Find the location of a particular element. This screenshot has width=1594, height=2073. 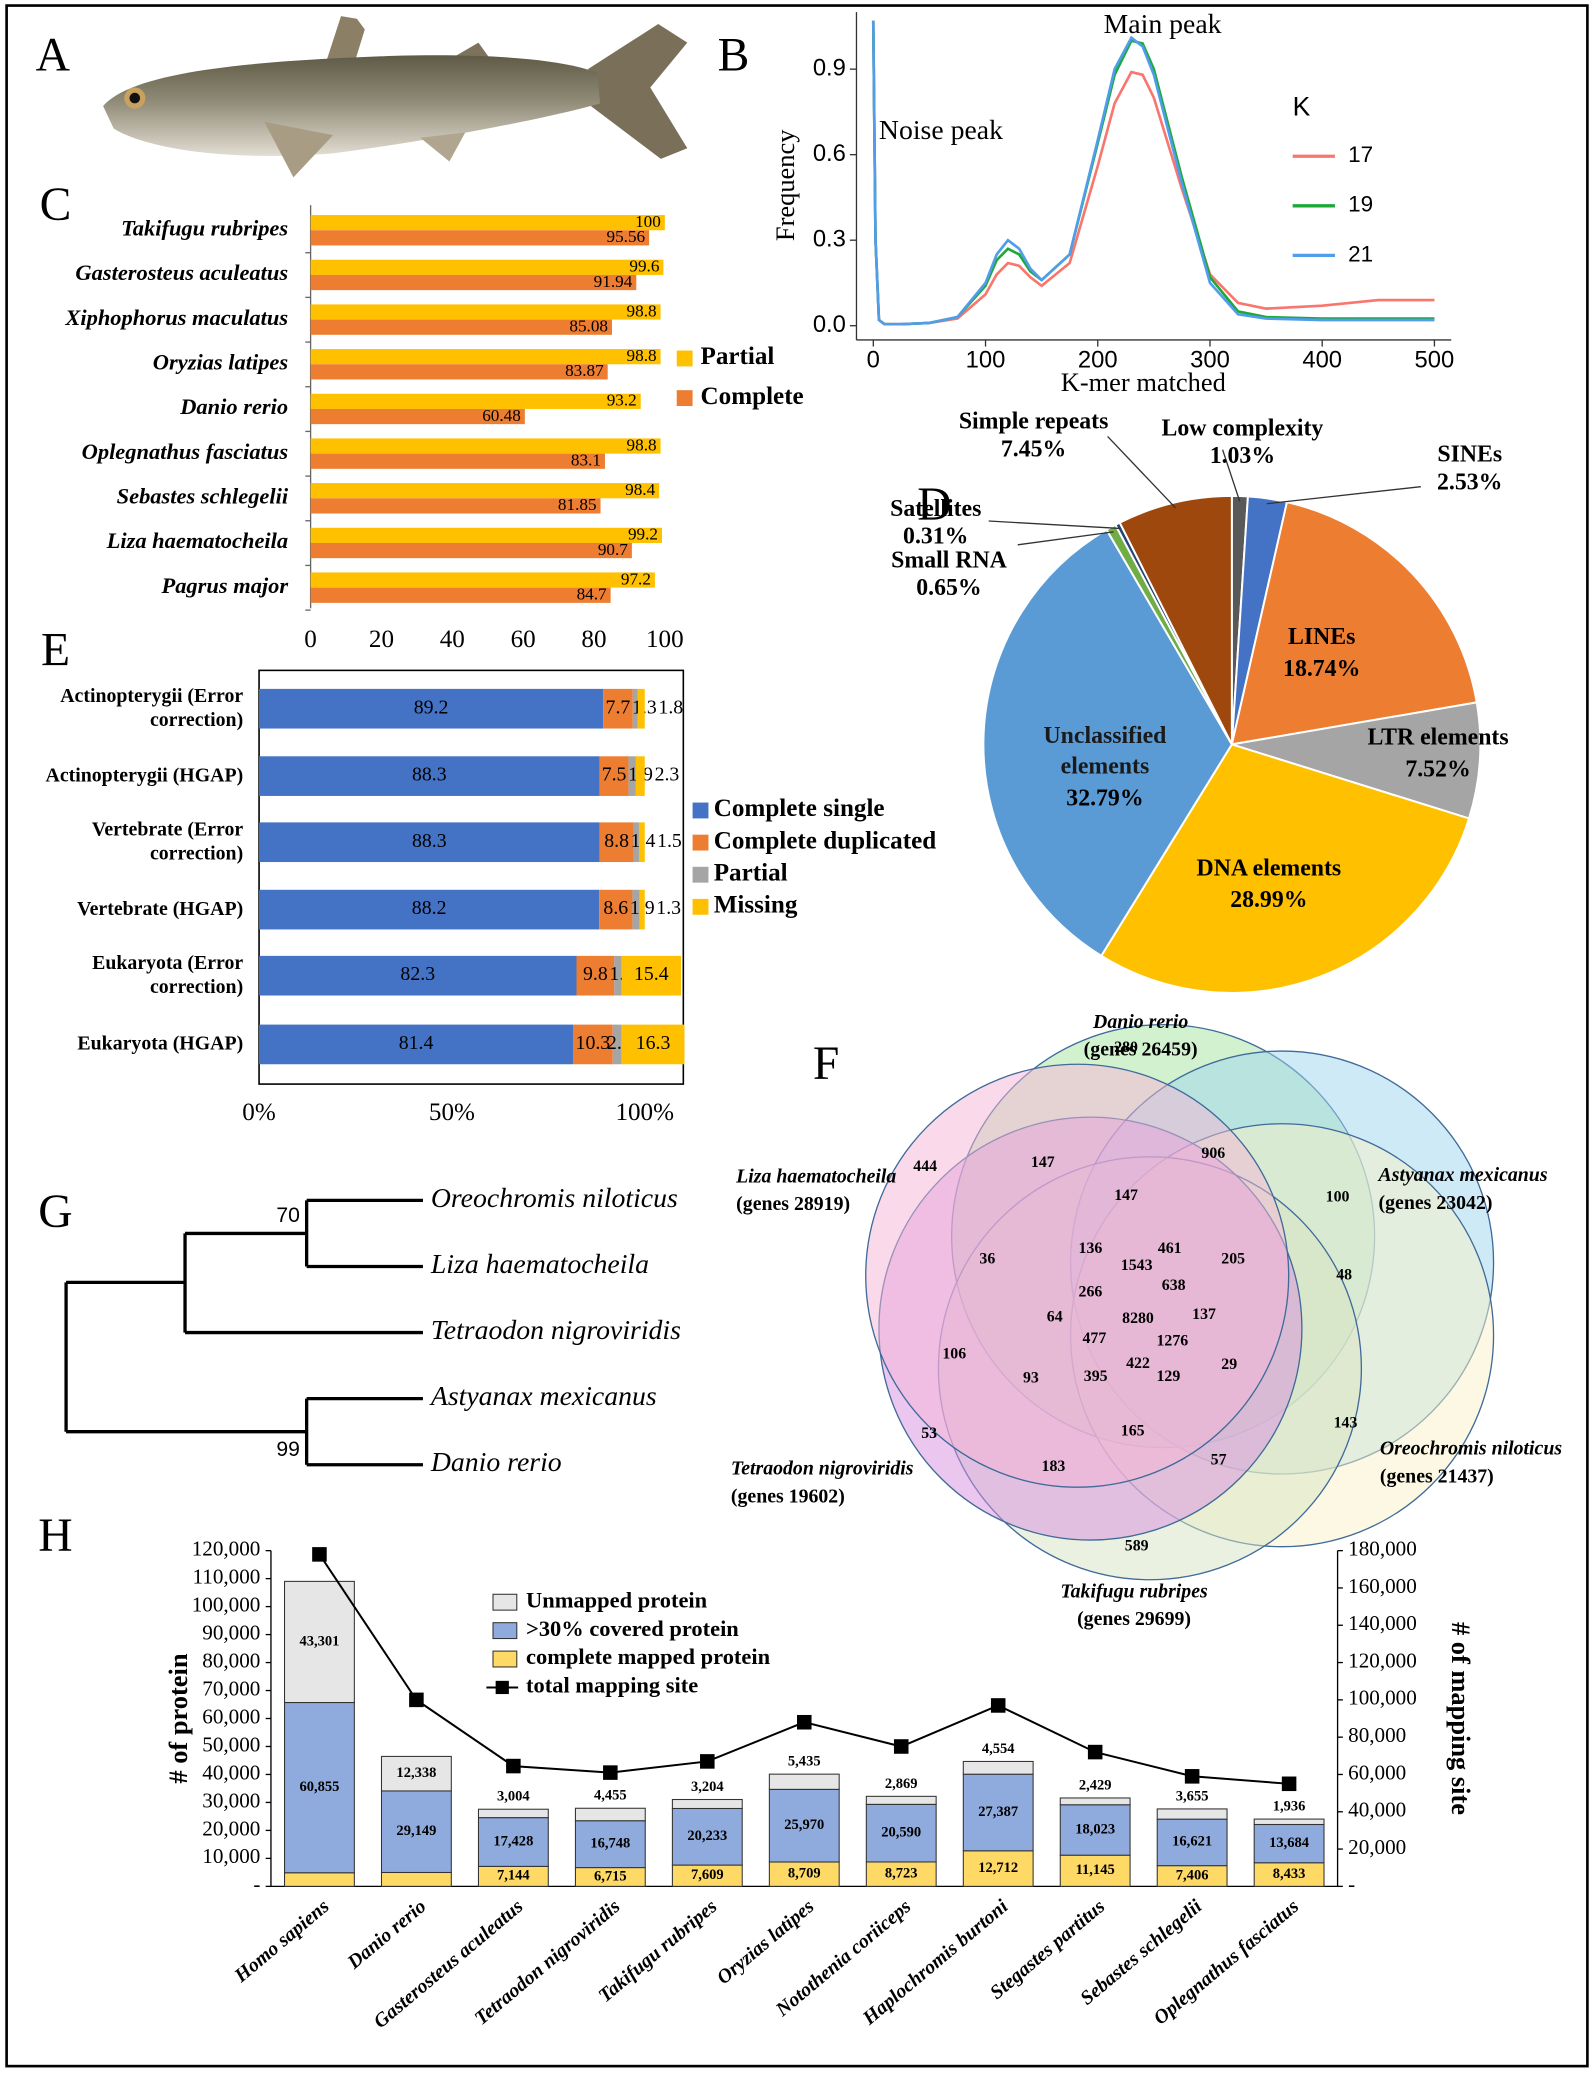

region-count: 53 is located at coordinates (929, 1433).